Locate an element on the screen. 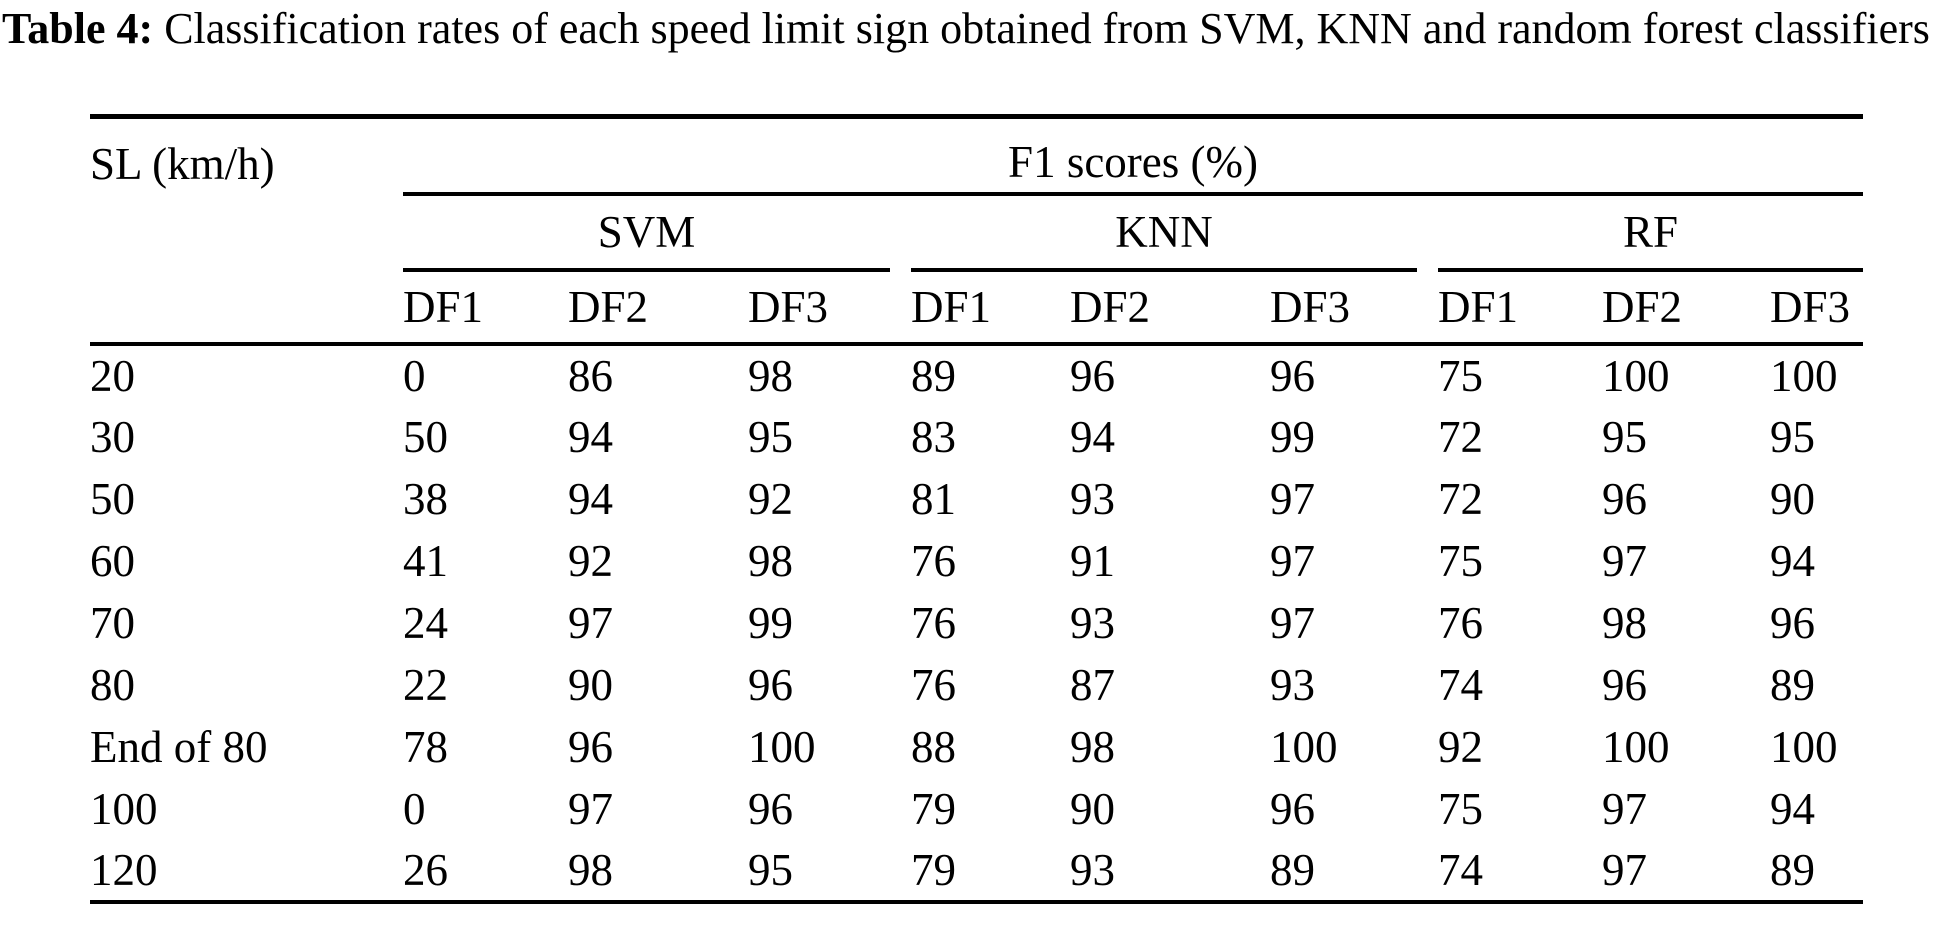 The image size is (1954, 925). row-label: 120 is located at coordinates (124, 869).